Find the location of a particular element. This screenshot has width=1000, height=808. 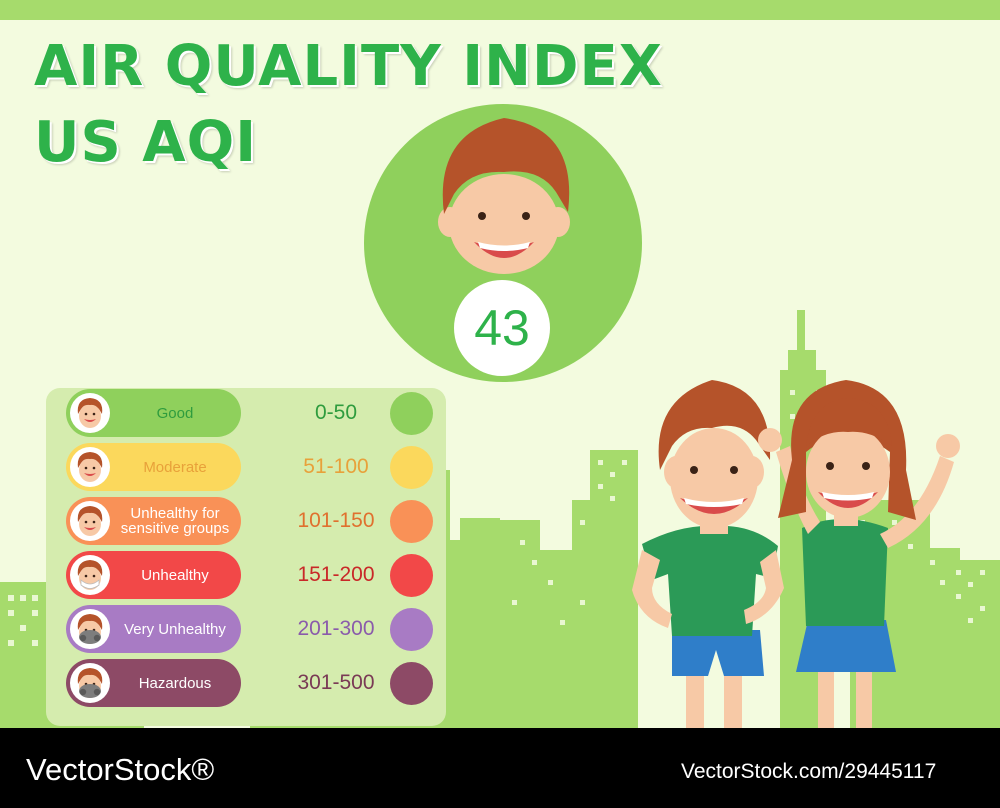

happy-face-icon is located at coordinates (504, 196).